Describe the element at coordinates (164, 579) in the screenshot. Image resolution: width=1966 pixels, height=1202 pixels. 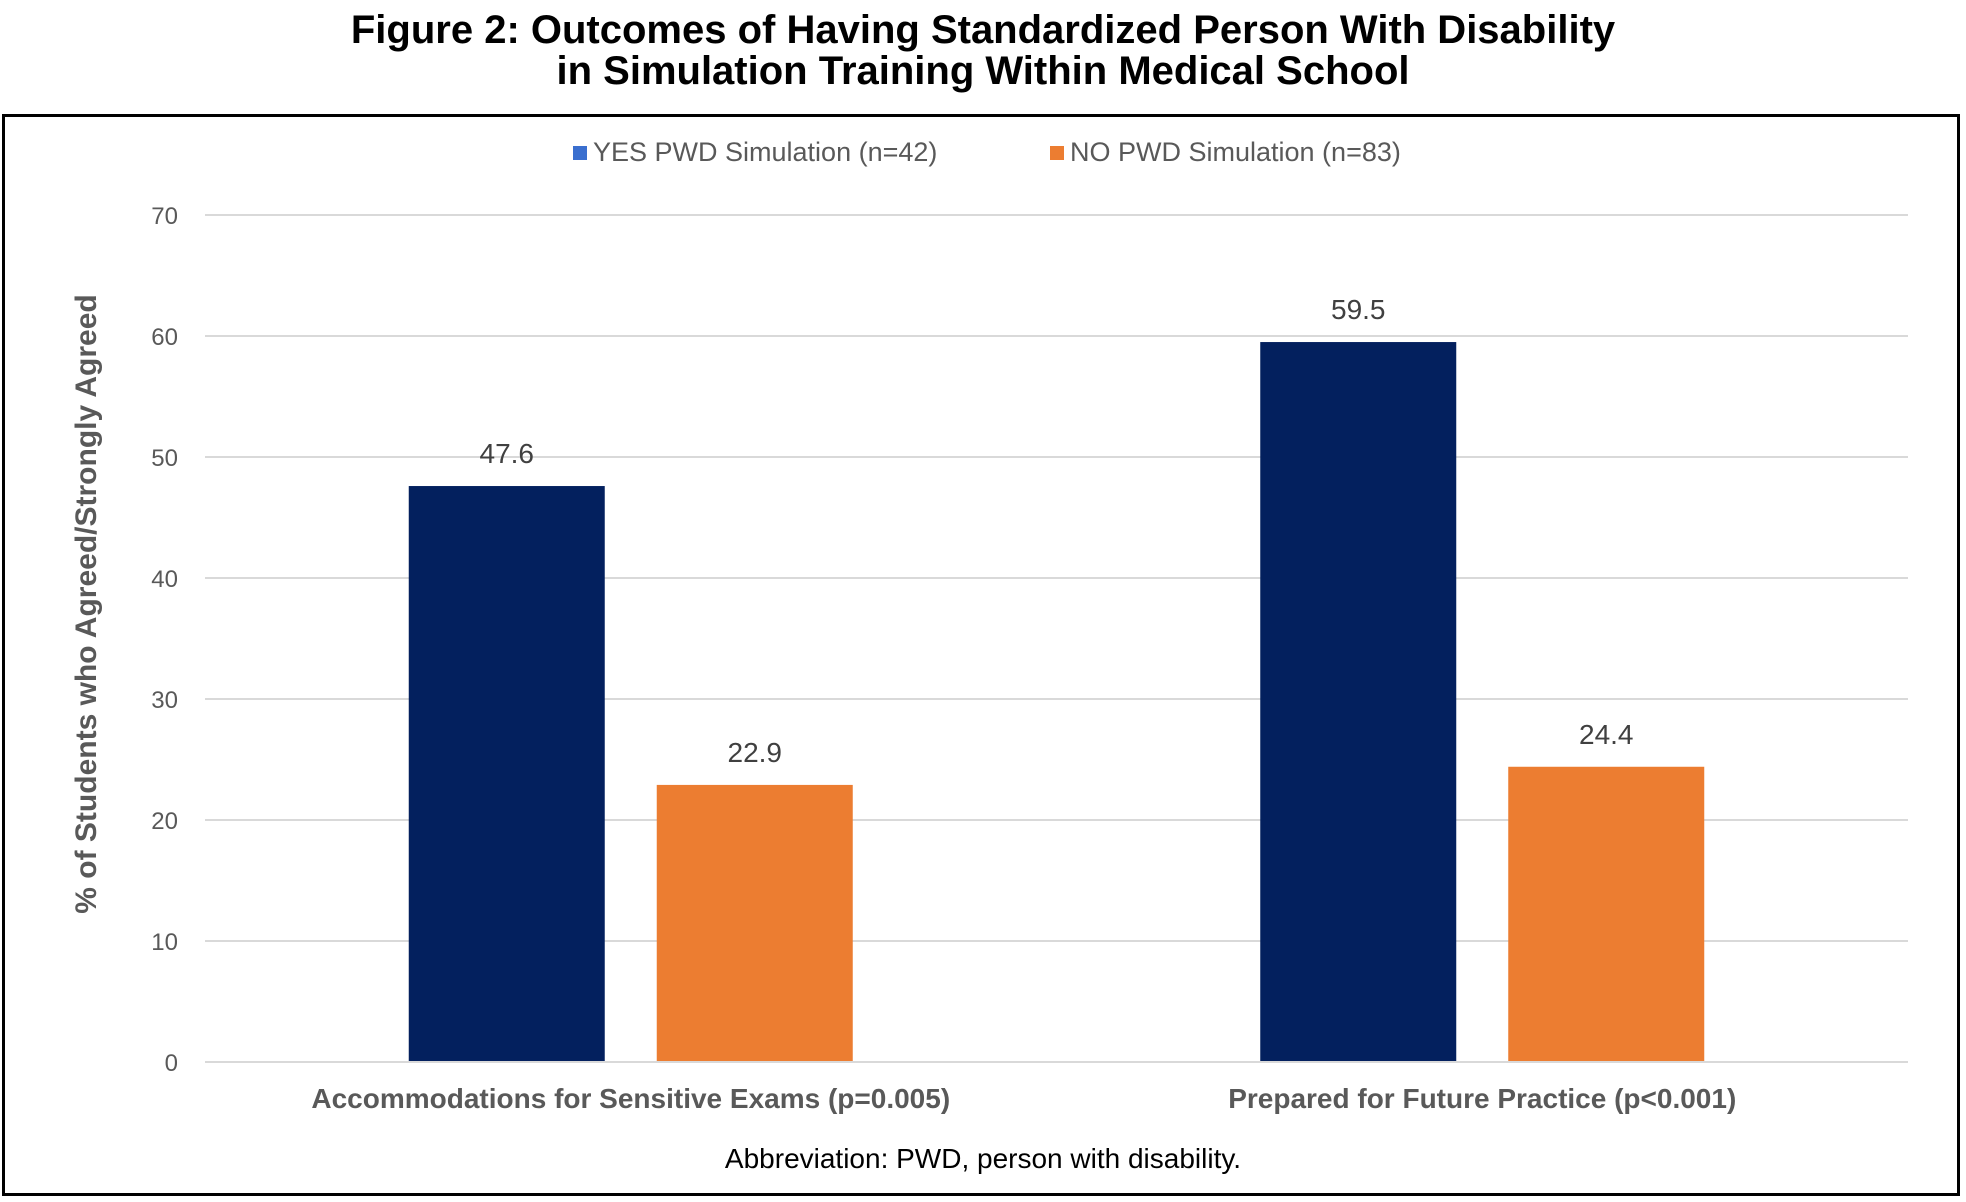
I see `y-tick-label: 40` at that location.